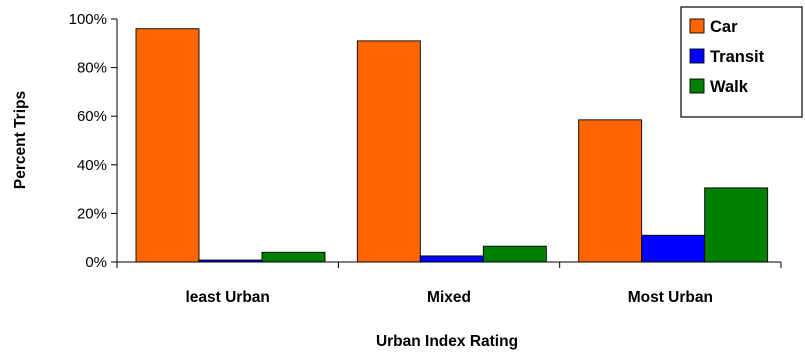 The image size is (805, 356). I want to click on x-axis: least Urban Mixed Most Urban, so click(449, 283).